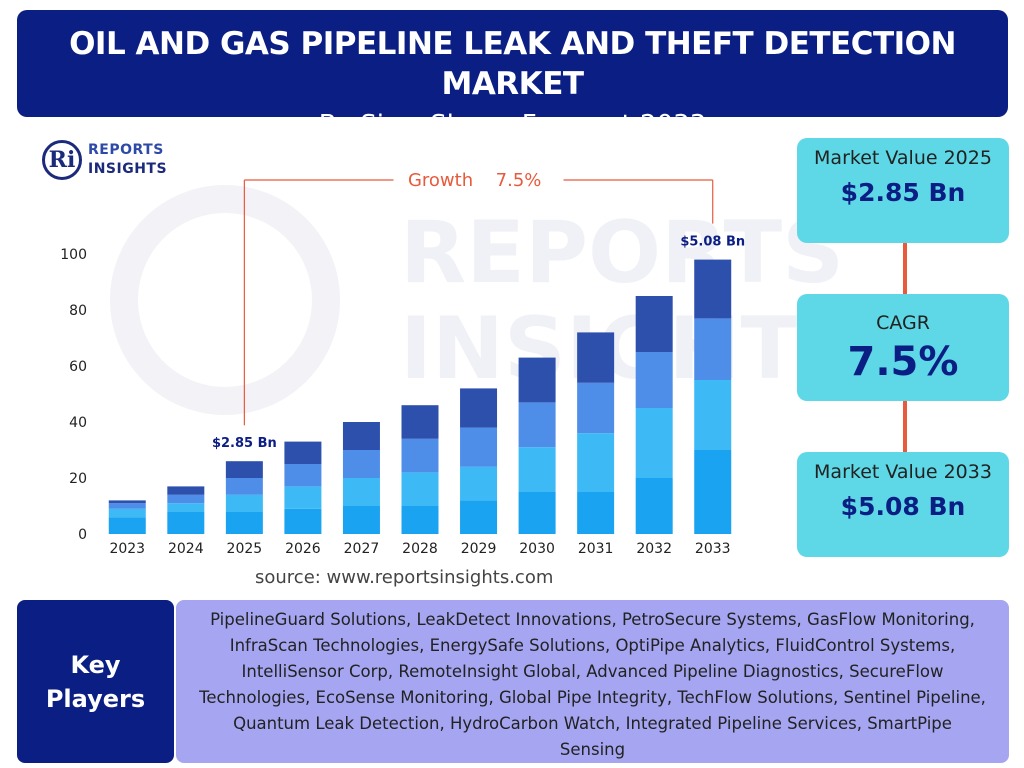 The image size is (1024, 768). Describe the element at coordinates (95, 681) in the screenshot. I see `key-players-label: Key Players` at that location.